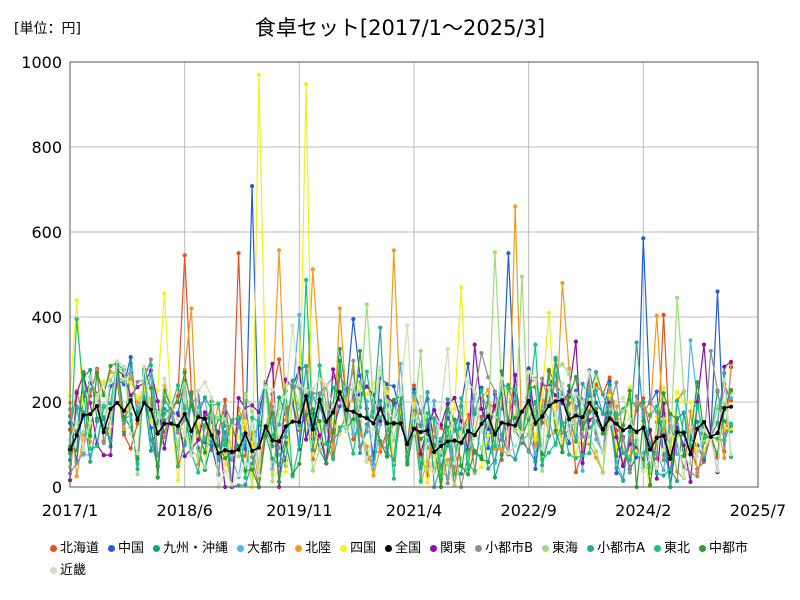 The height and width of the screenshot is (600, 800). What do you see at coordinates (41, 275) in the screenshot?
I see `y-axis-ticks: 0 200 400 600 800 1000` at bounding box center [41, 275].